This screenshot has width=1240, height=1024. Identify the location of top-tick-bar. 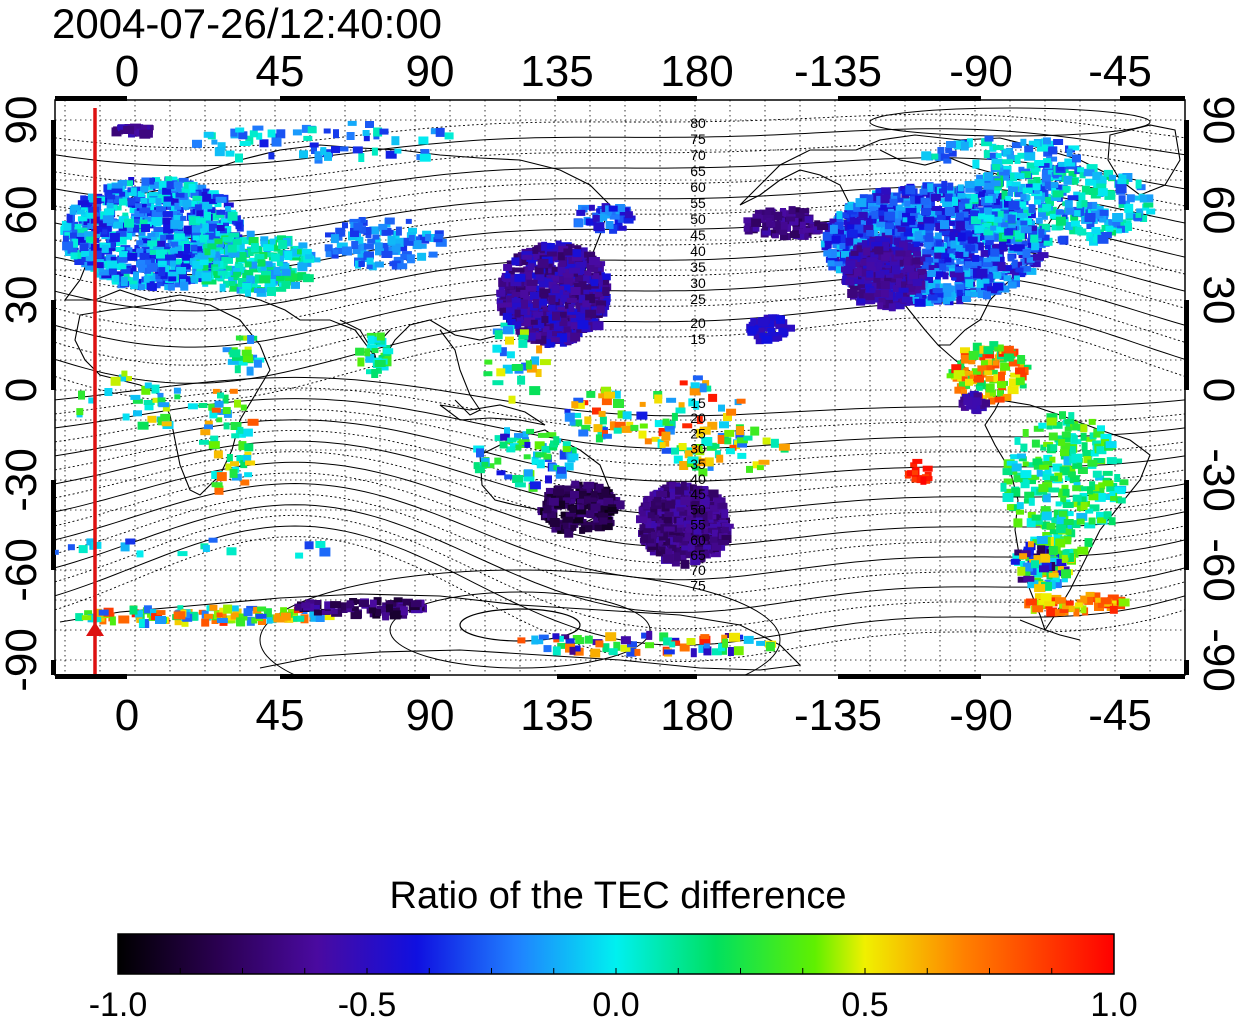
(91, 98).